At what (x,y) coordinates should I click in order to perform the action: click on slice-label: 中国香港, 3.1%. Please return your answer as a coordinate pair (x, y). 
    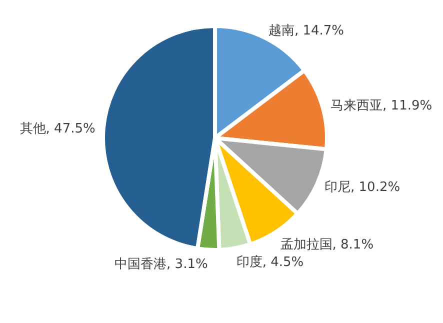
    Looking at the image, I should click on (161, 264).